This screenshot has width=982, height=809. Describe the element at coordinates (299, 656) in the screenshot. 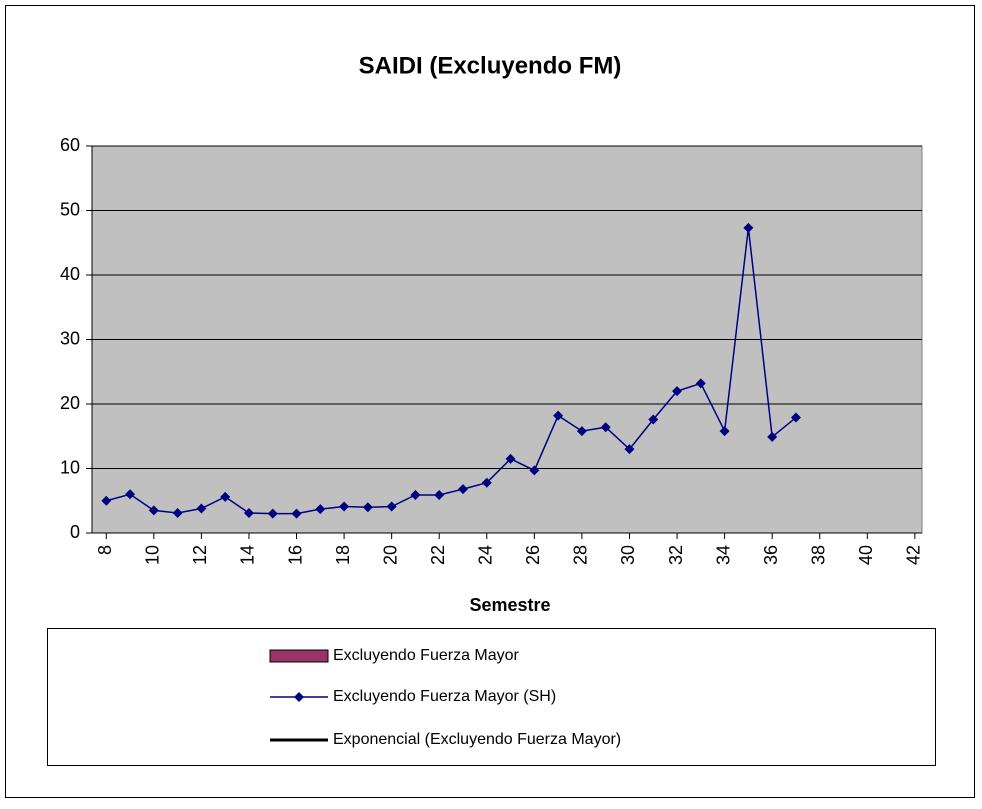

I see `legend-swatch` at that location.